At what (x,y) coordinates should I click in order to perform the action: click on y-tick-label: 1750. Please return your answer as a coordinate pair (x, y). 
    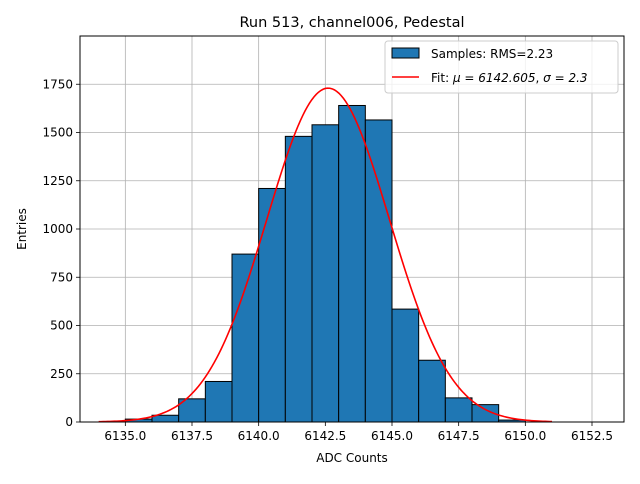
    Looking at the image, I should click on (57, 84).